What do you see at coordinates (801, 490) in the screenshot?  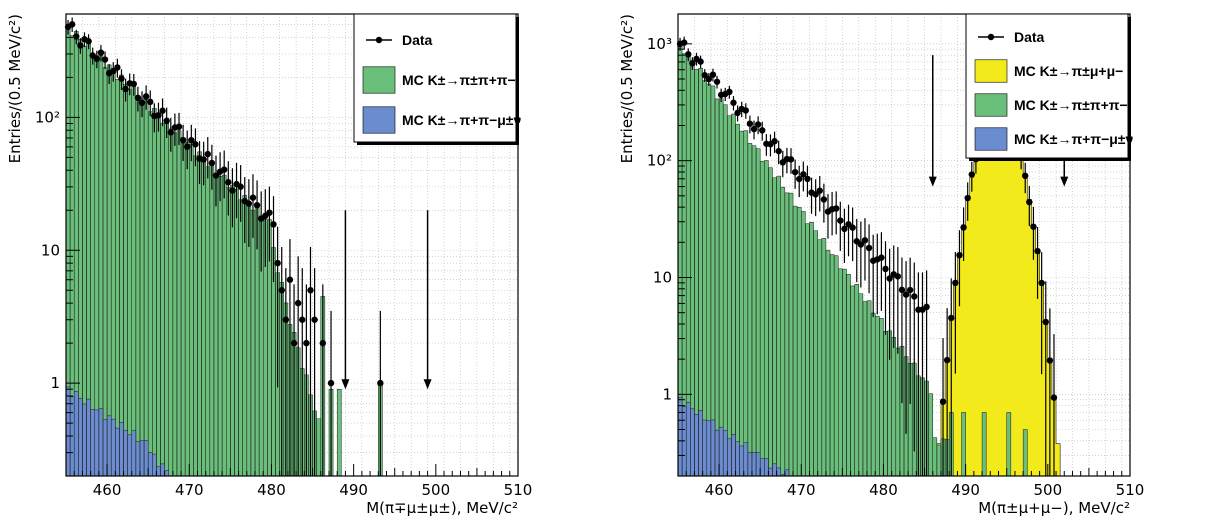 I see `x-tick-label: 470` at bounding box center [801, 490].